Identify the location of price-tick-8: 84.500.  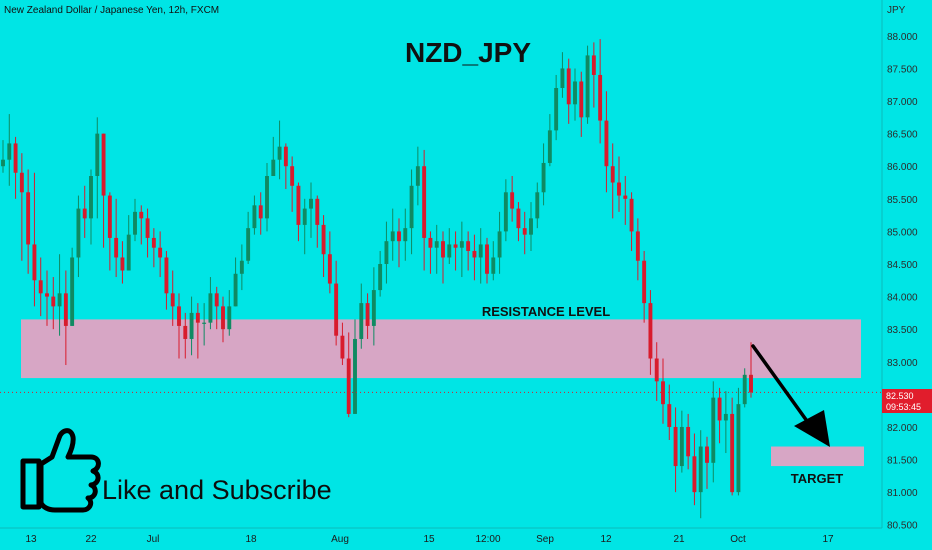
(902, 265).